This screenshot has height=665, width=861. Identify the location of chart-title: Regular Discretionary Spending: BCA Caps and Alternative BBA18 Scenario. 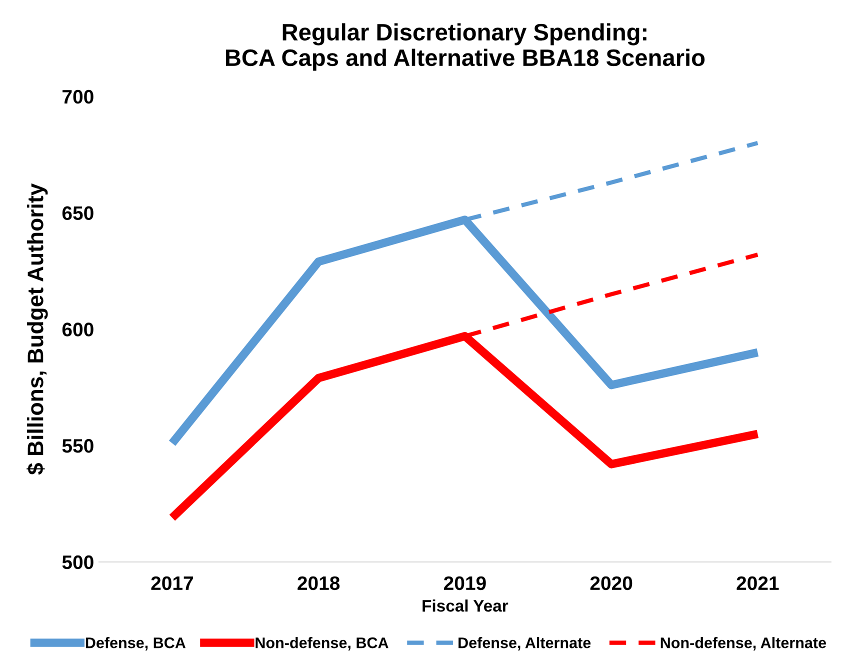
(465, 47).